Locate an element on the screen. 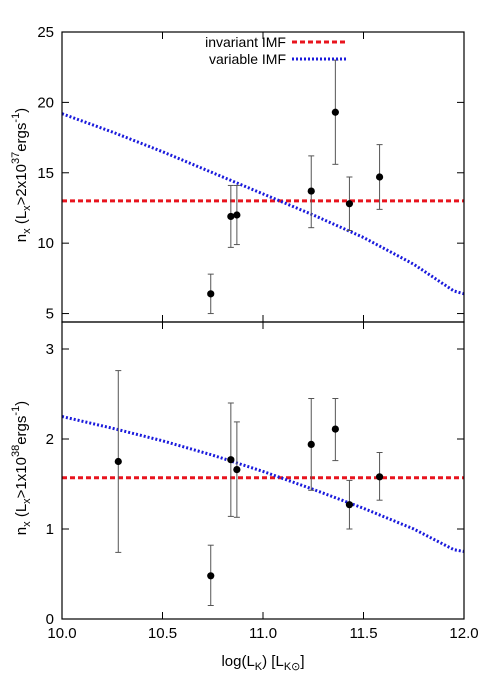 The image size is (480, 685). xtick-label-4: 12.0 is located at coordinates (463, 633).